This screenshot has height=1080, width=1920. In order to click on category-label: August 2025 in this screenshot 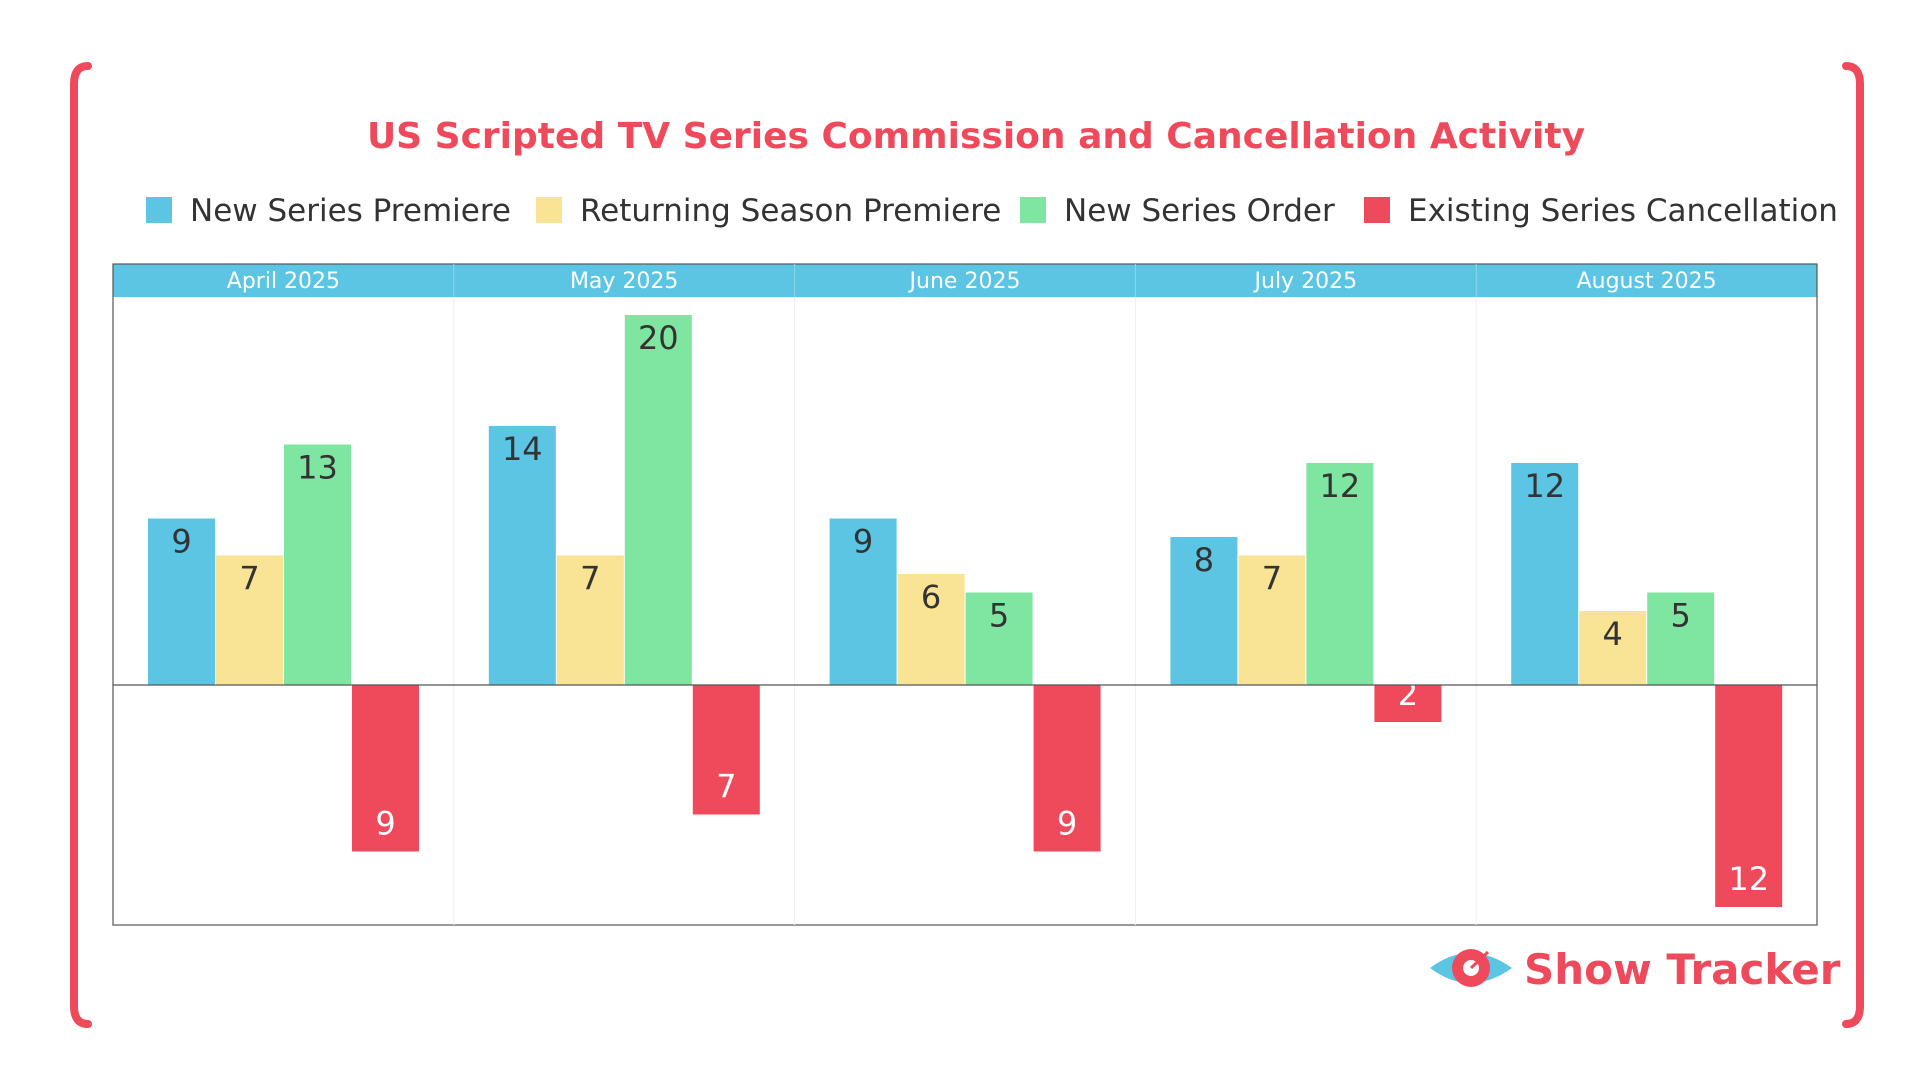, I will do `click(1647, 281)`.